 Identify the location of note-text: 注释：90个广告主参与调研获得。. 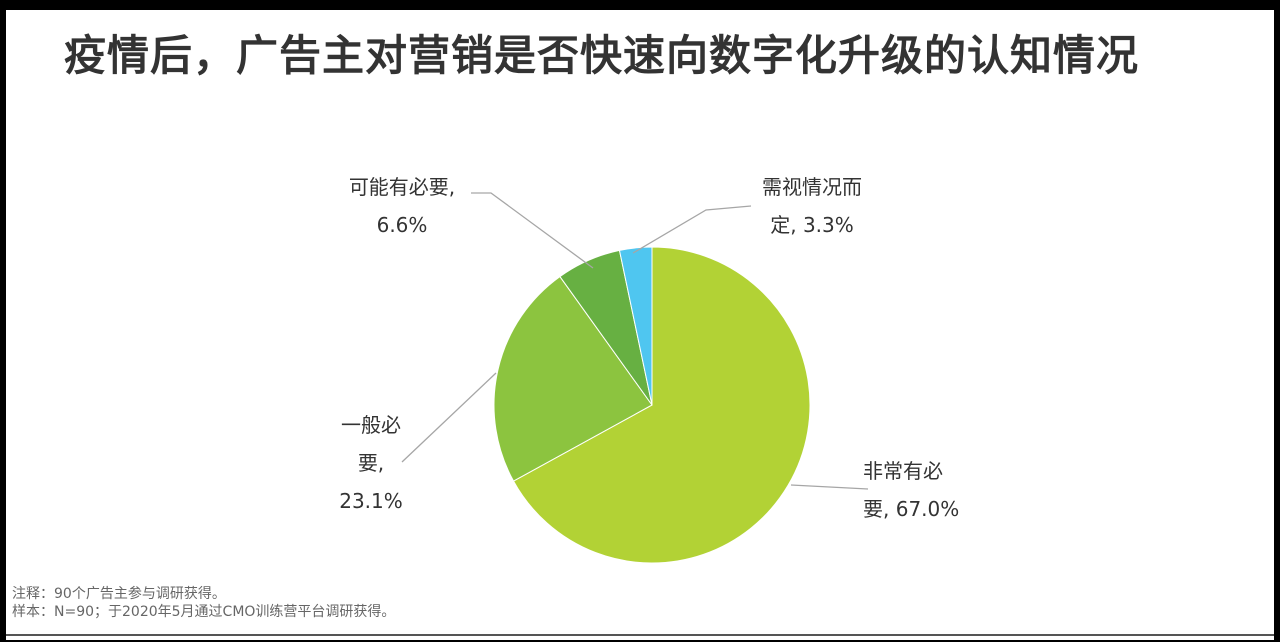
(119, 594).